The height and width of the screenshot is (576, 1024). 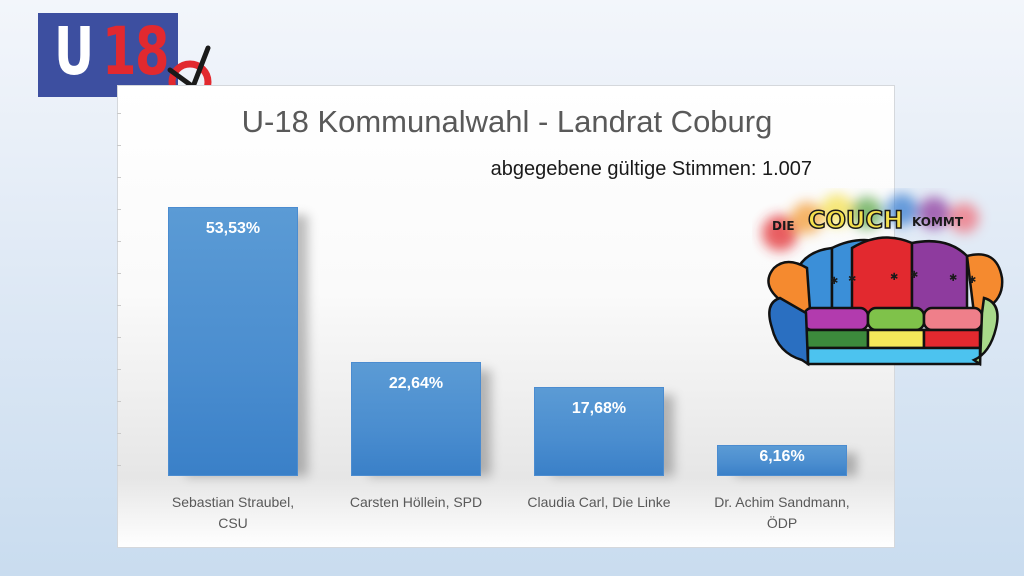 I want to click on category-label-carl: Claudia Carl, Die Linke, so click(x=599, y=502).